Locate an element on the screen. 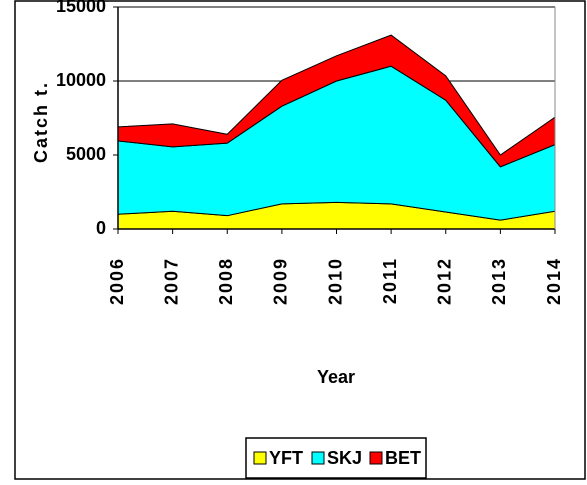  legend-label: BET is located at coordinates (403, 458).